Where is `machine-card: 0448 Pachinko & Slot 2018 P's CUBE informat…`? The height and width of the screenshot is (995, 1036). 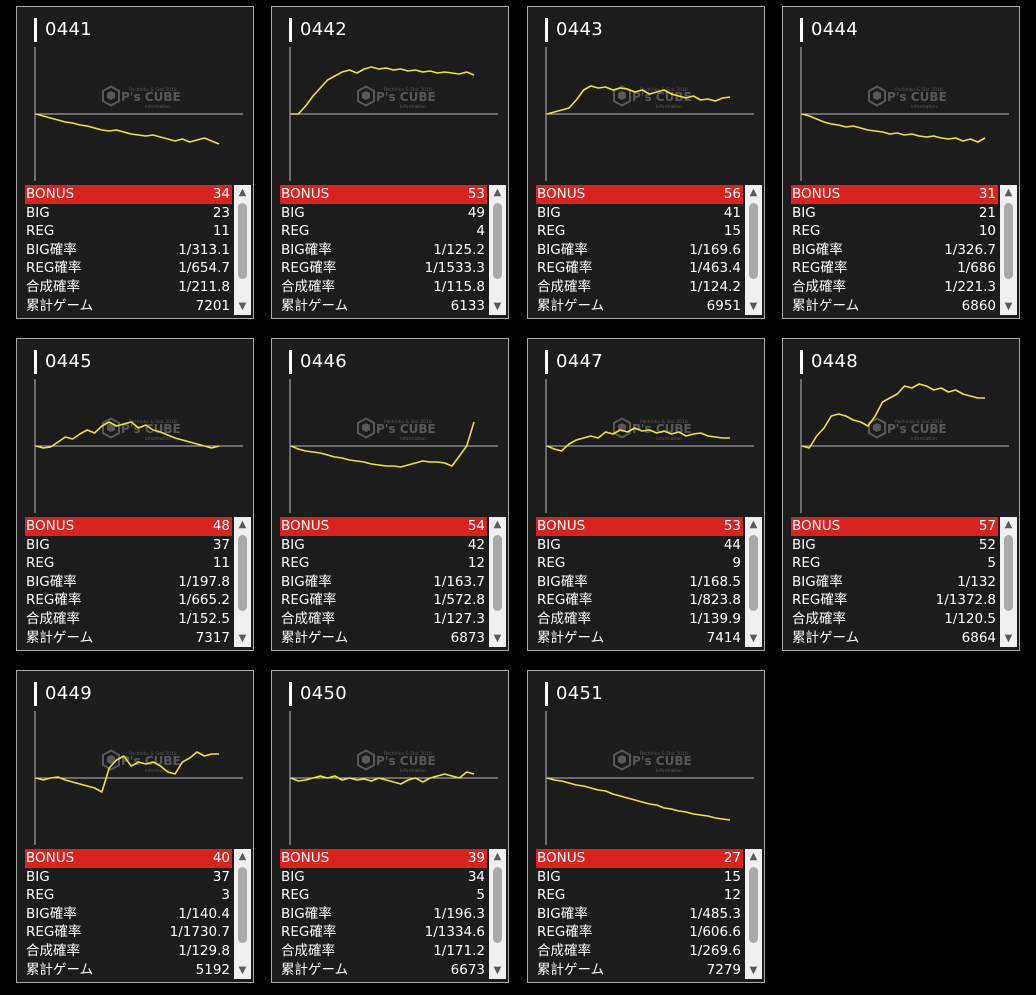 machine-card: 0448 Pachinko & Slot 2018 P's CUBE informat… is located at coordinates (901, 494).